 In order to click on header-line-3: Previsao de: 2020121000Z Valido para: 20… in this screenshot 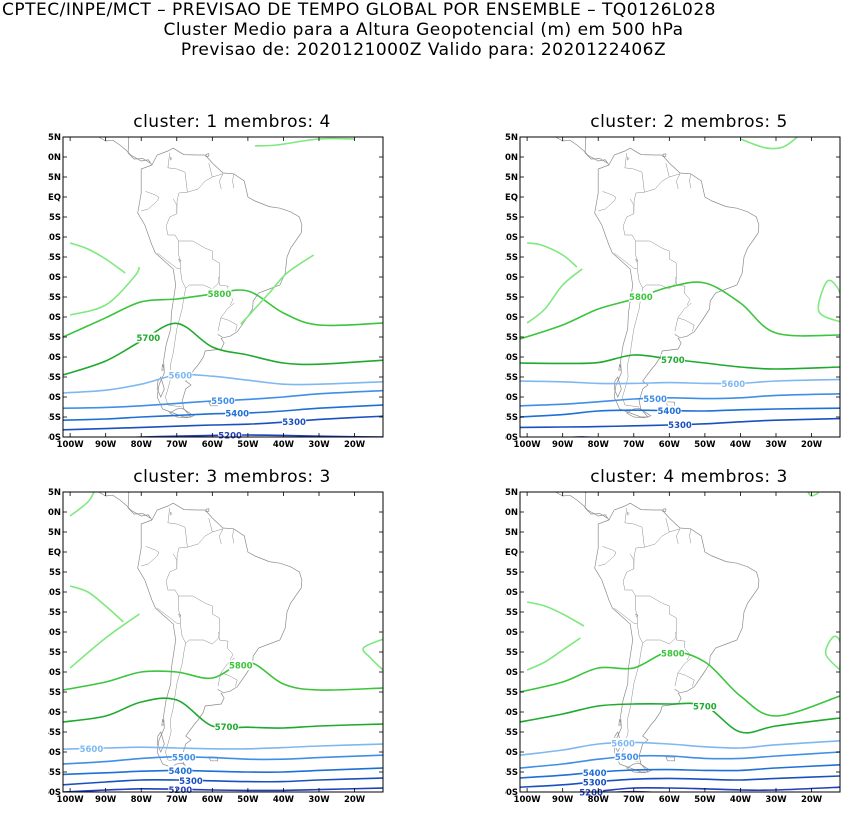, I will do `click(423, 50)`.